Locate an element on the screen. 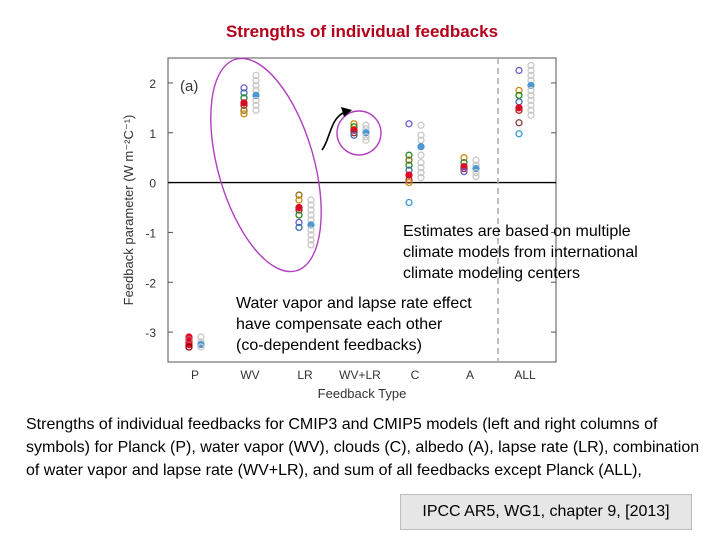 The width and height of the screenshot is (720, 540). source-citation: IPCC AR5, WG1, chapter 9, [2013] is located at coordinates (546, 512).